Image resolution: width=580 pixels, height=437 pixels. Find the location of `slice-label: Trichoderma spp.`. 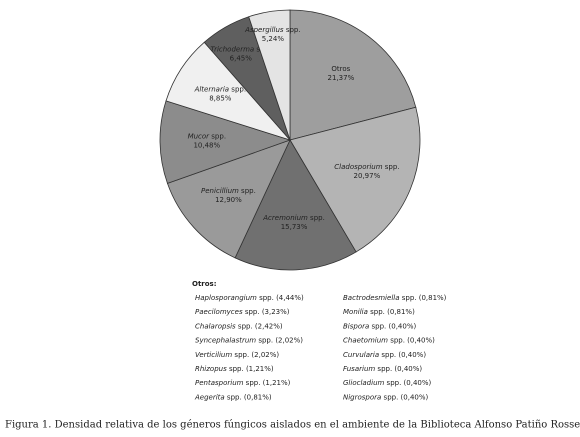

slice-label: Trichoderma spp. is located at coordinates (240, 49).